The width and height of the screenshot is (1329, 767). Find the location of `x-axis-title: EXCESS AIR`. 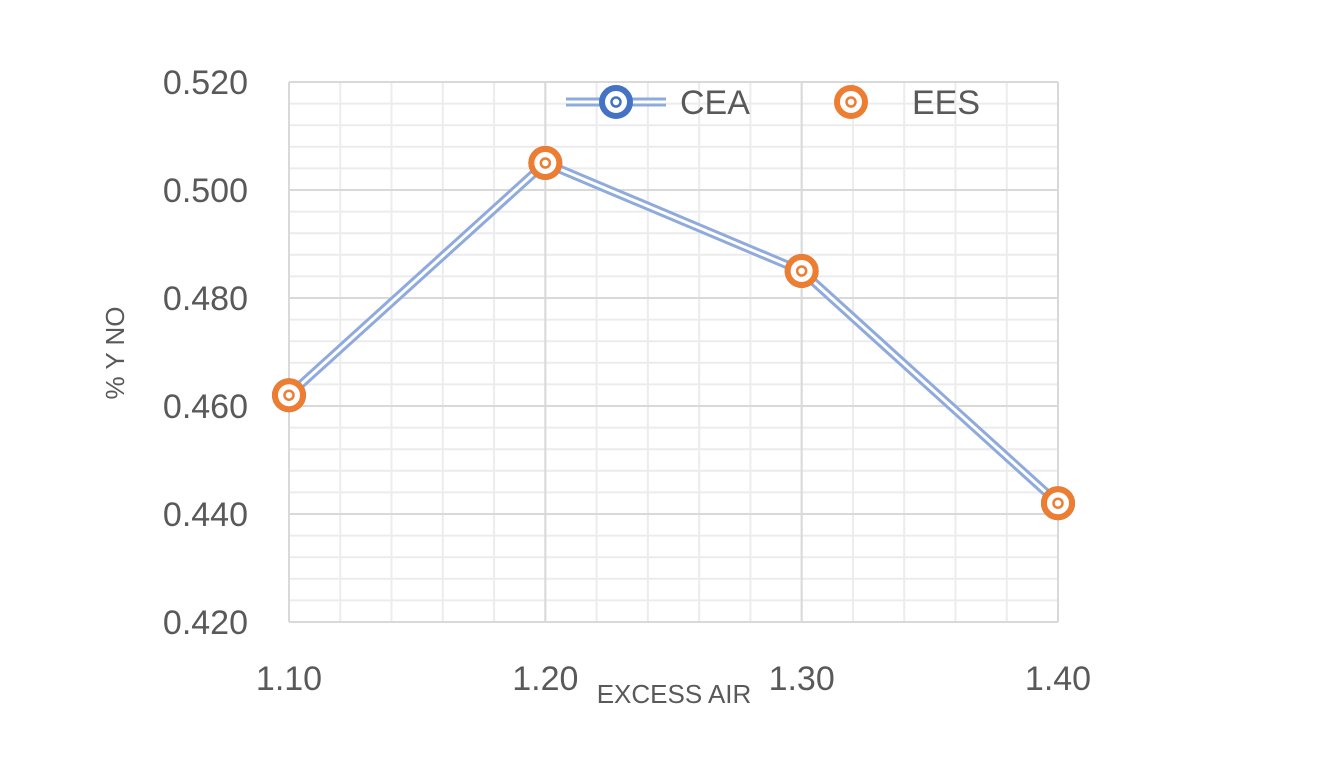

x-axis-title: EXCESS AIR is located at coordinates (674, 694).